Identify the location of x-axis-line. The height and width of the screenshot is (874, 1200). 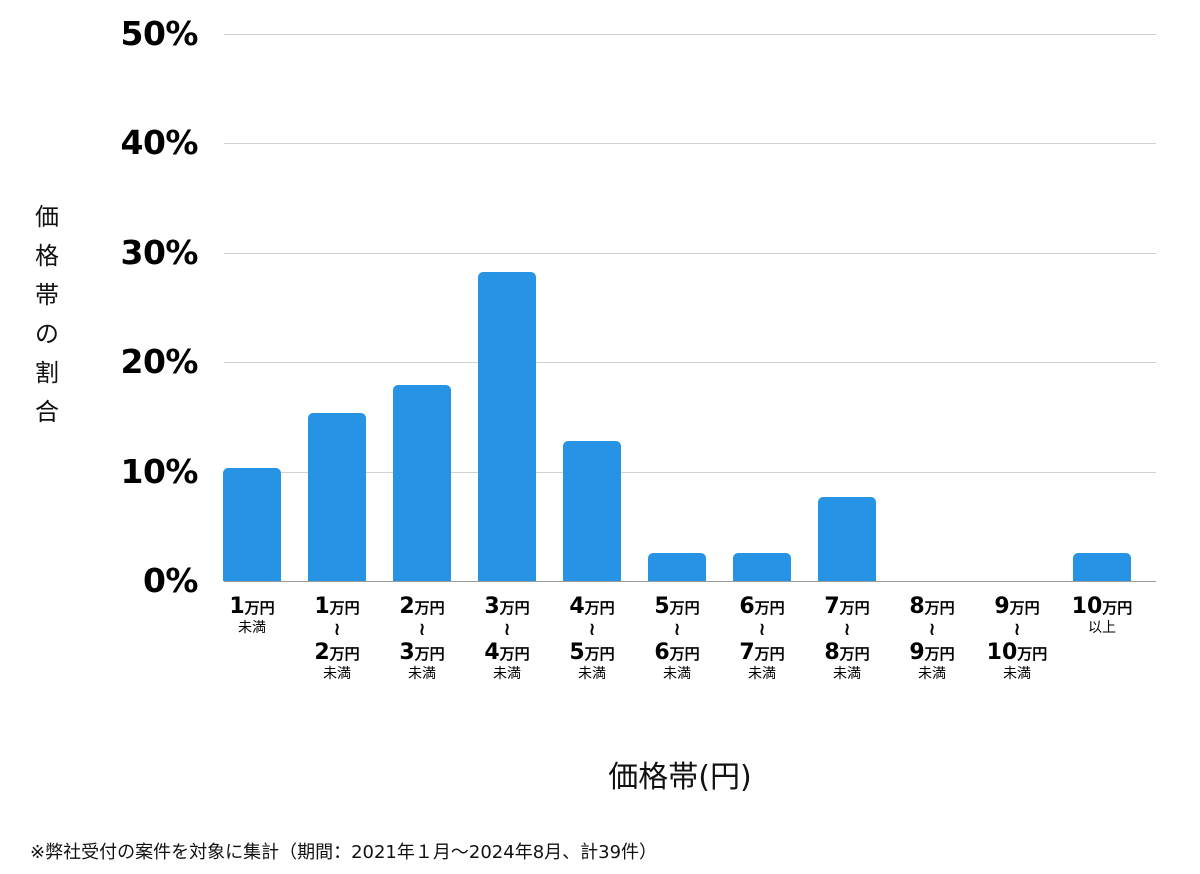
(690, 581).